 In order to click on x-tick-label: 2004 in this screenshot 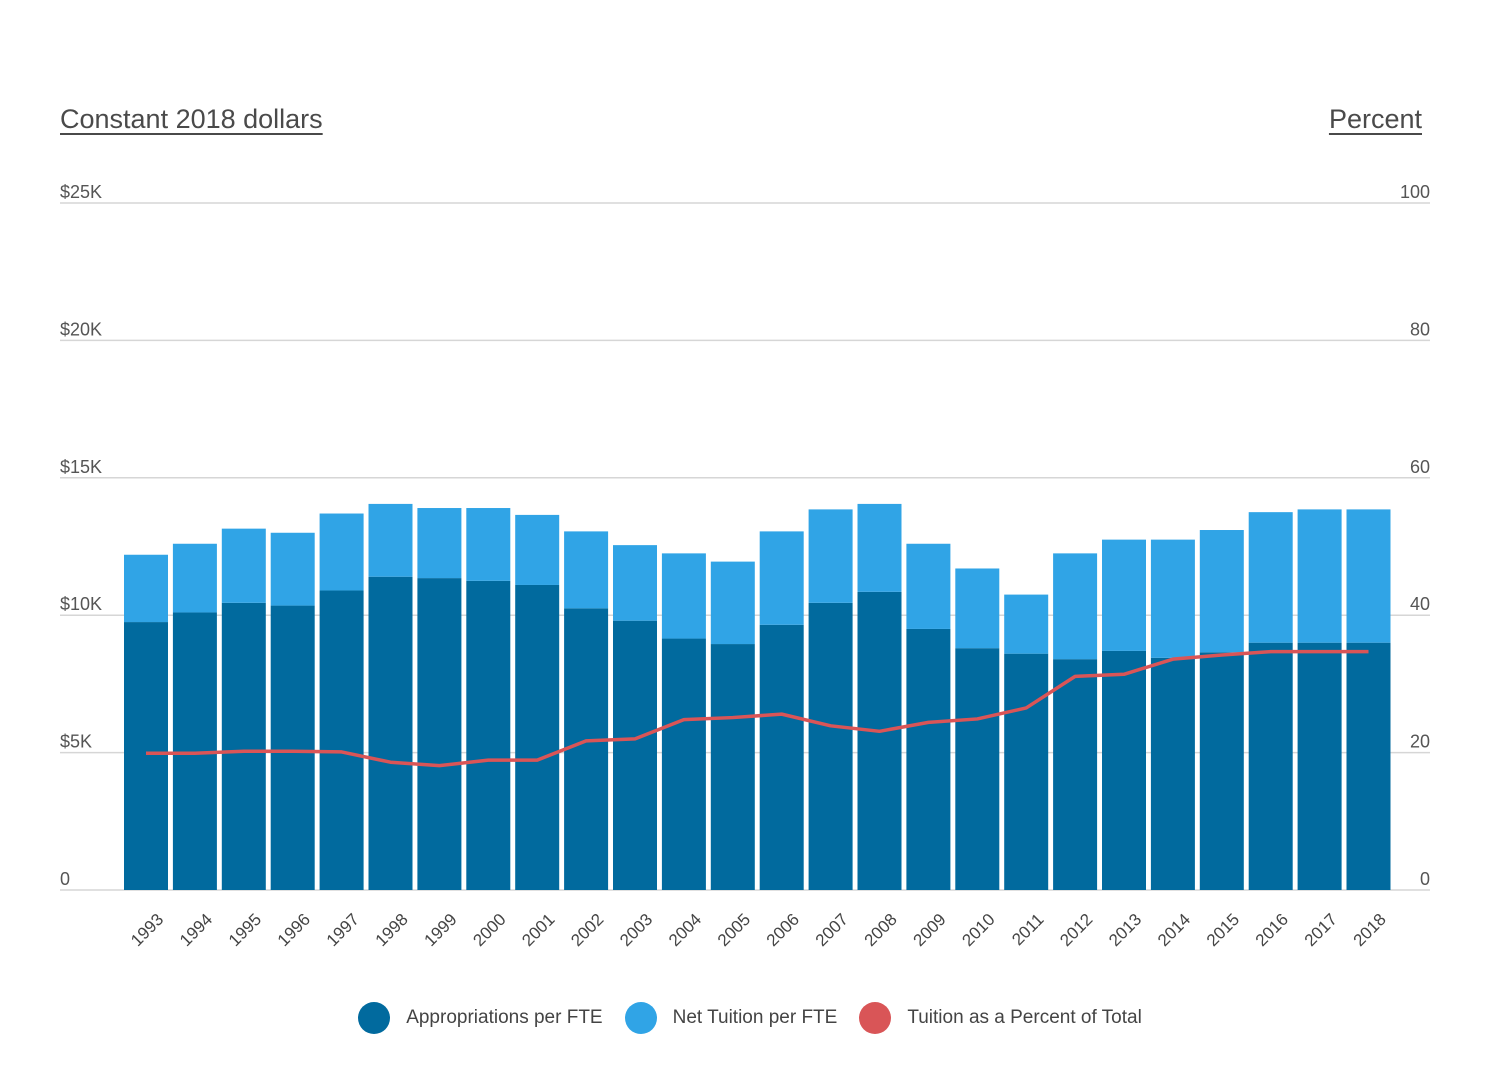, I will do `click(685, 930)`.